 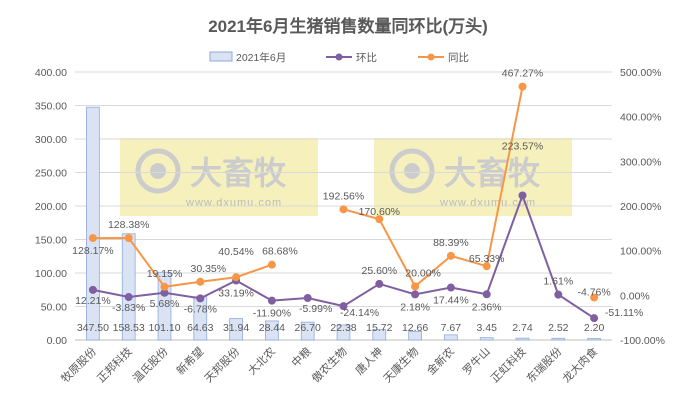 What do you see at coordinates (400, 364) in the screenshot?
I see `category-label: 天康生物` at bounding box center [400, 364].